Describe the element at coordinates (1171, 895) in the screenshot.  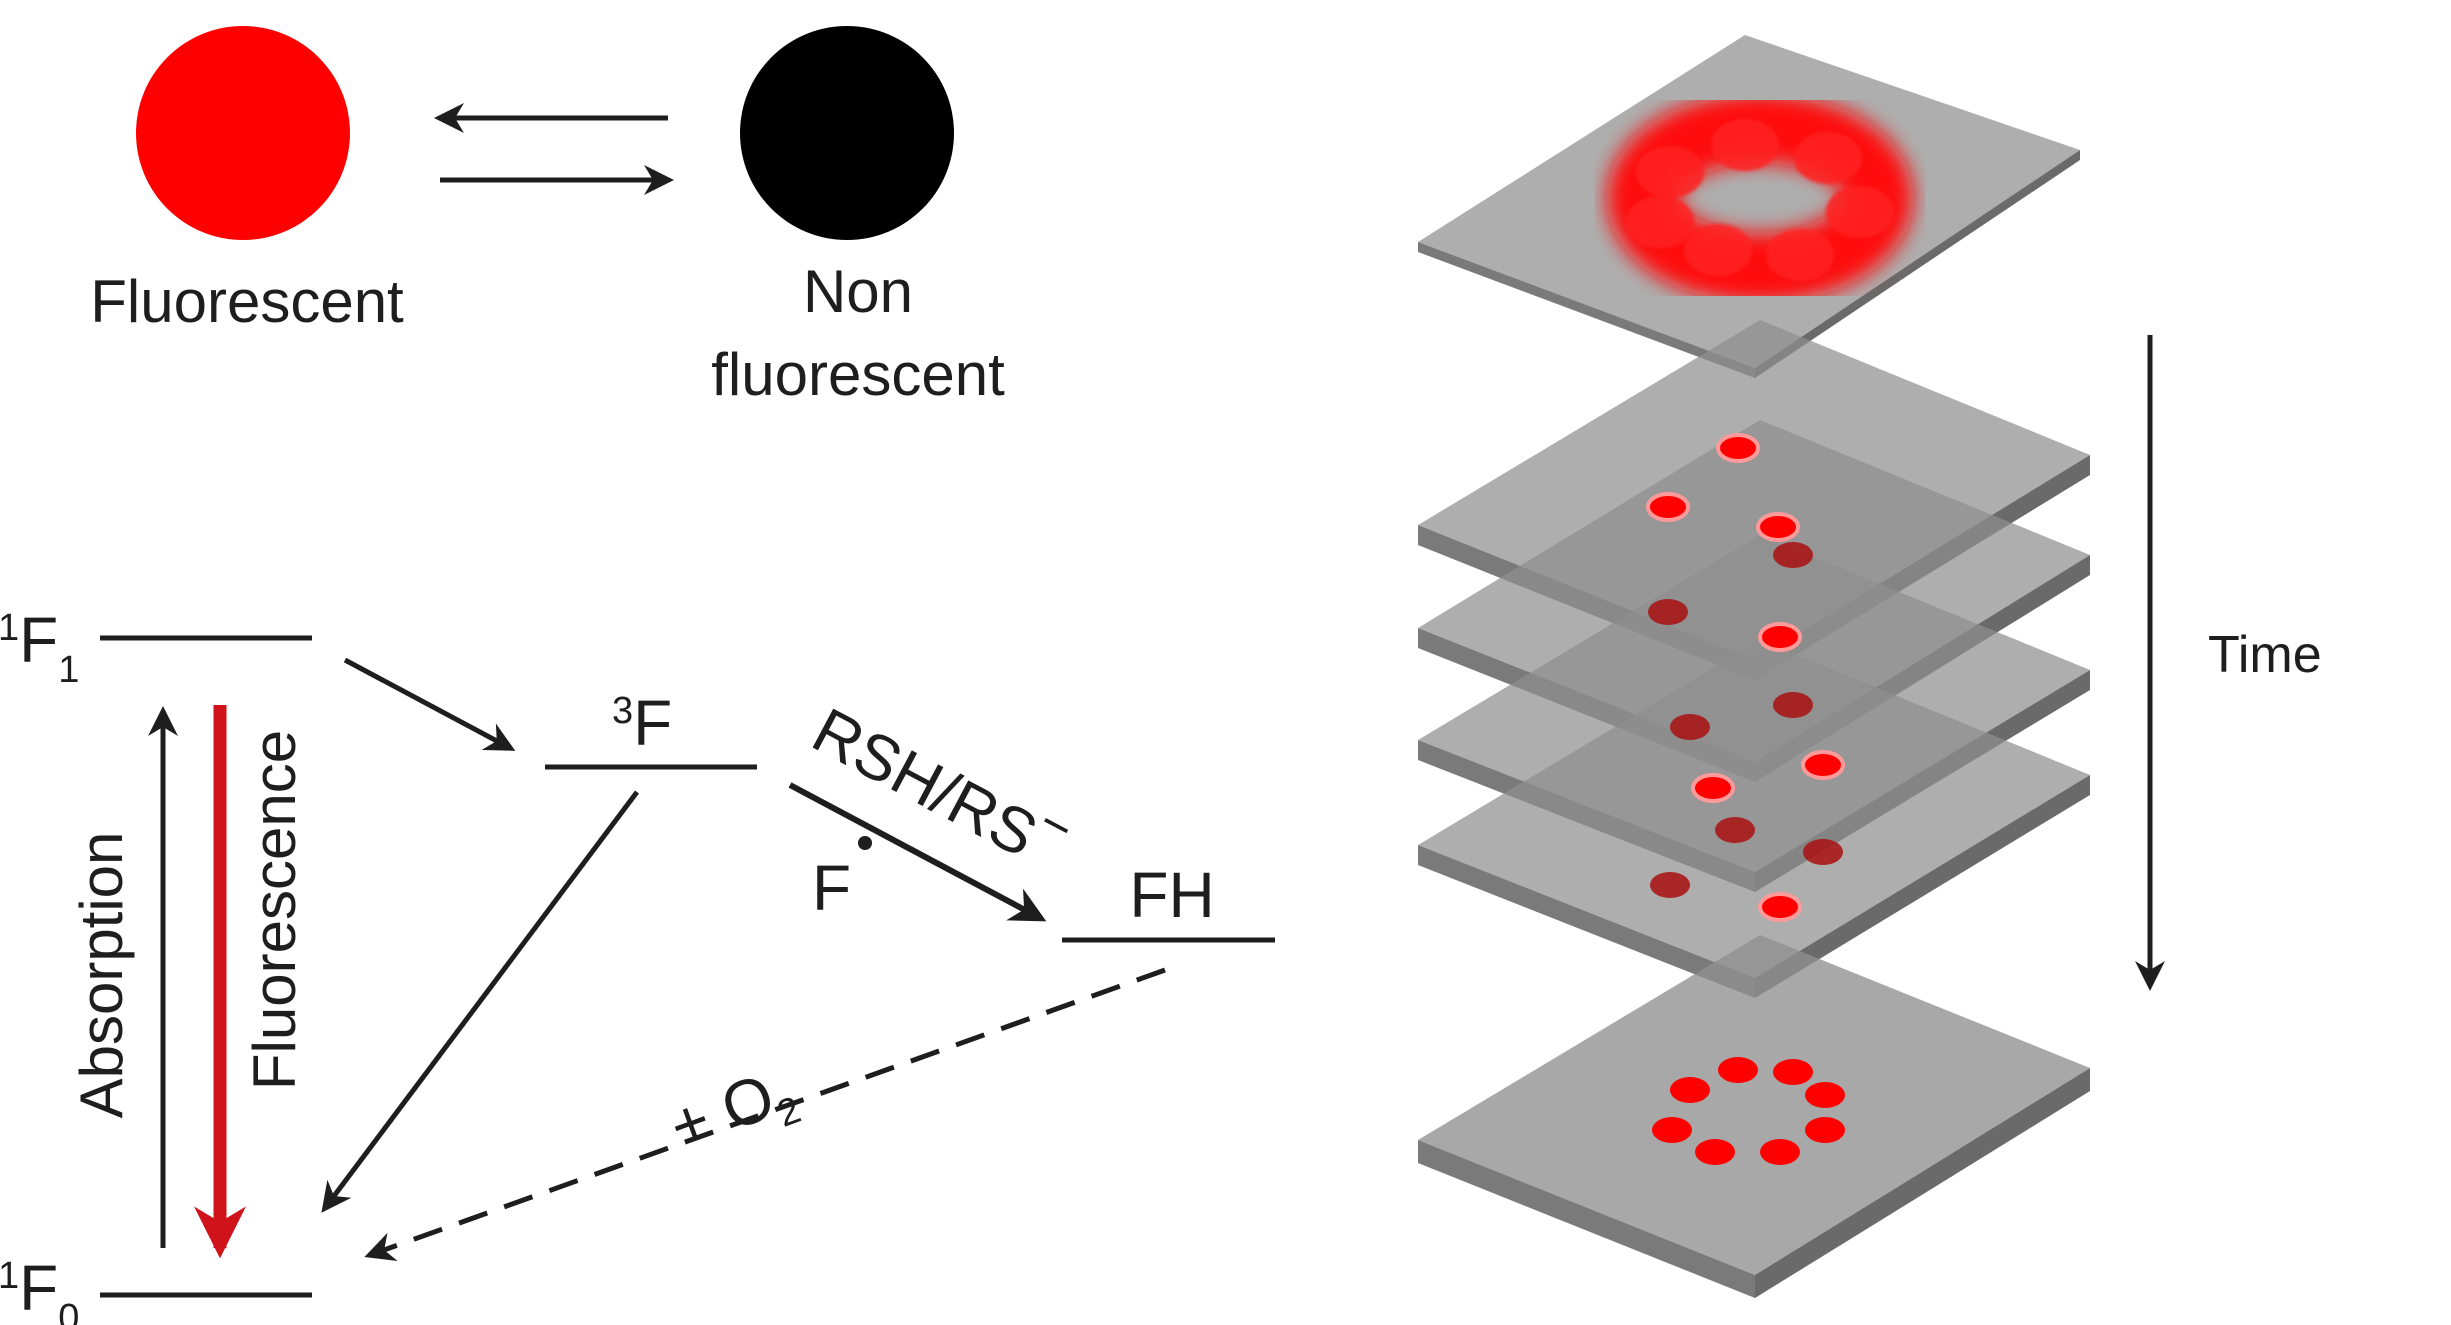
I see `reduced-state-label: FH` at that location.